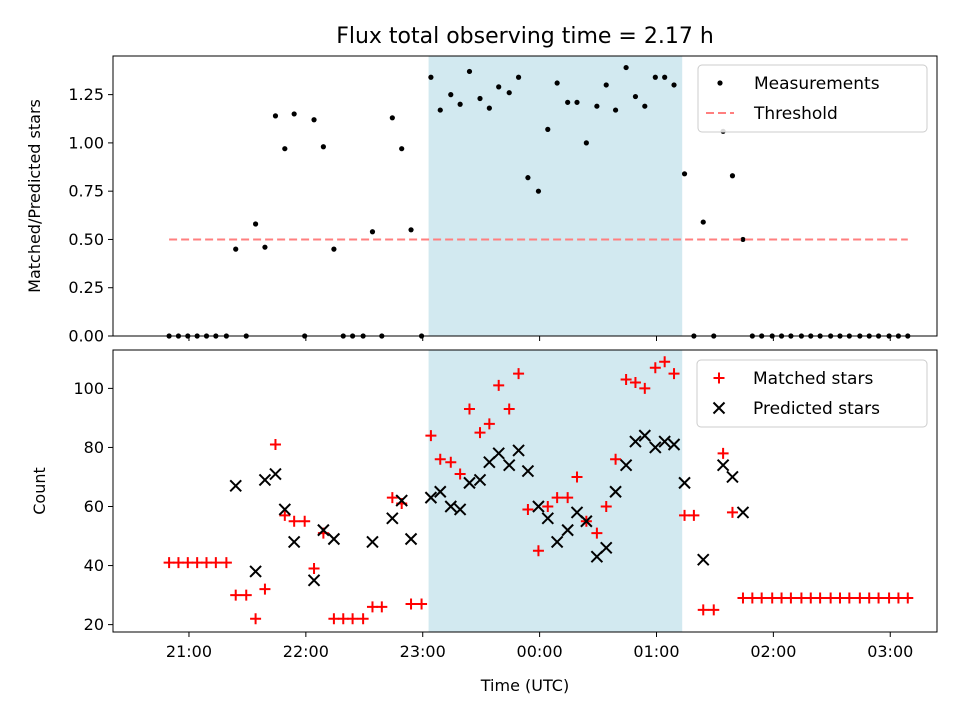 The height and width of the screenshot is (720, 960). I want to click on x-tick-label: 23:00, so click(423, 651).